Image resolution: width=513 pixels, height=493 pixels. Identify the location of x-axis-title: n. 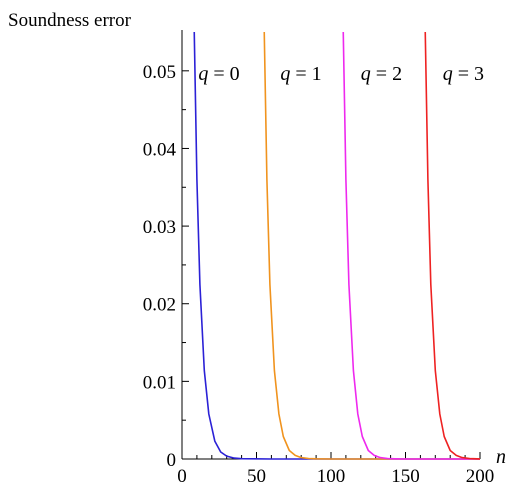
(501, 457).